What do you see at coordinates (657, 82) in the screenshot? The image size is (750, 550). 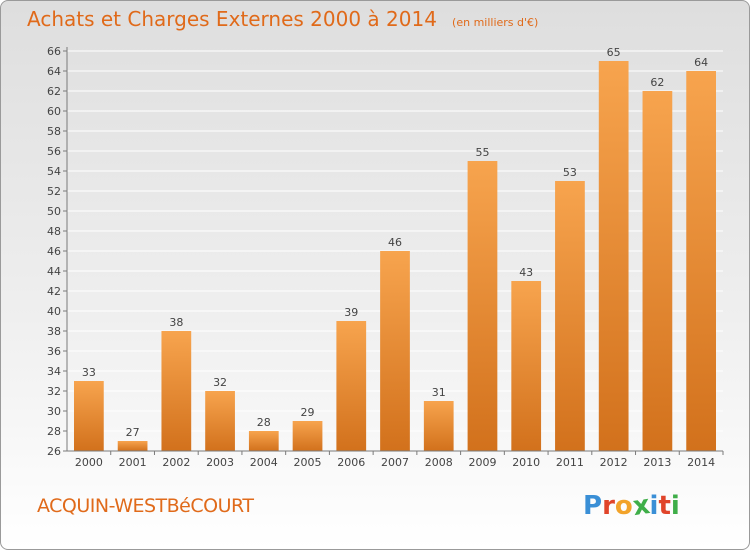 I see `data-label: 62` at bounding box center [657, 82].